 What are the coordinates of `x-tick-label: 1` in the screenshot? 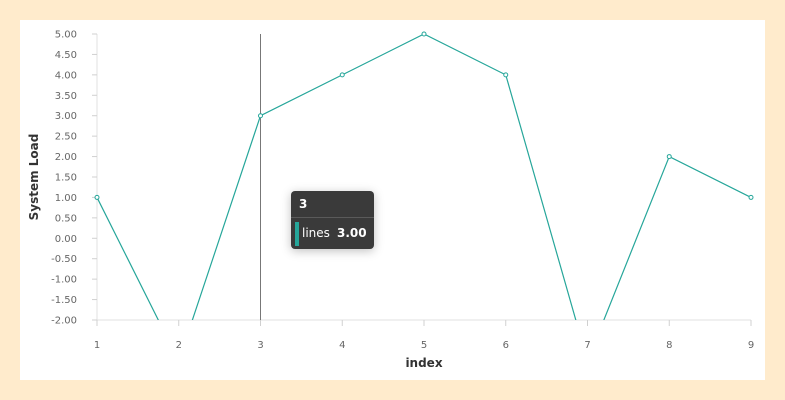 It's located at (97, 345).